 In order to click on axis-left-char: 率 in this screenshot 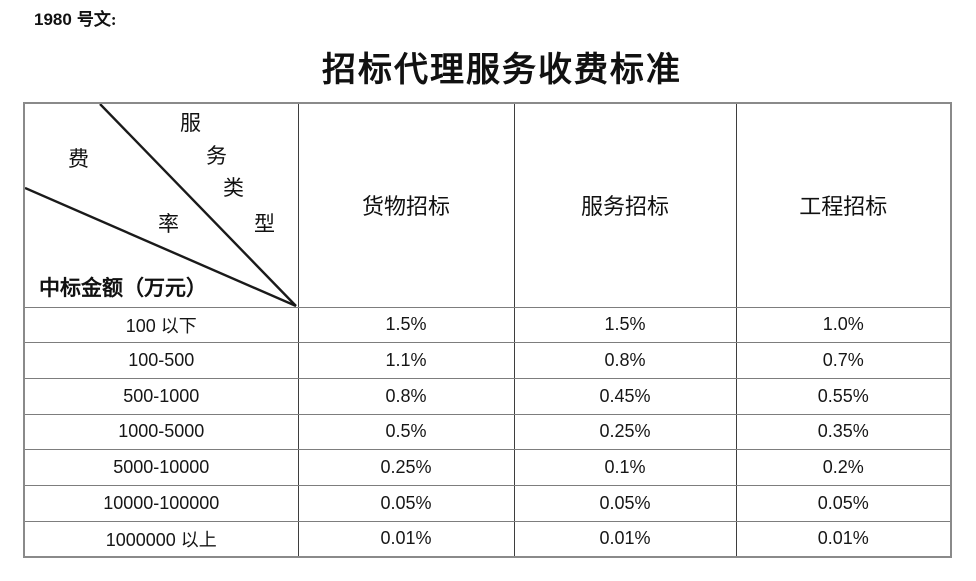, I will do `click(168, 224)`.